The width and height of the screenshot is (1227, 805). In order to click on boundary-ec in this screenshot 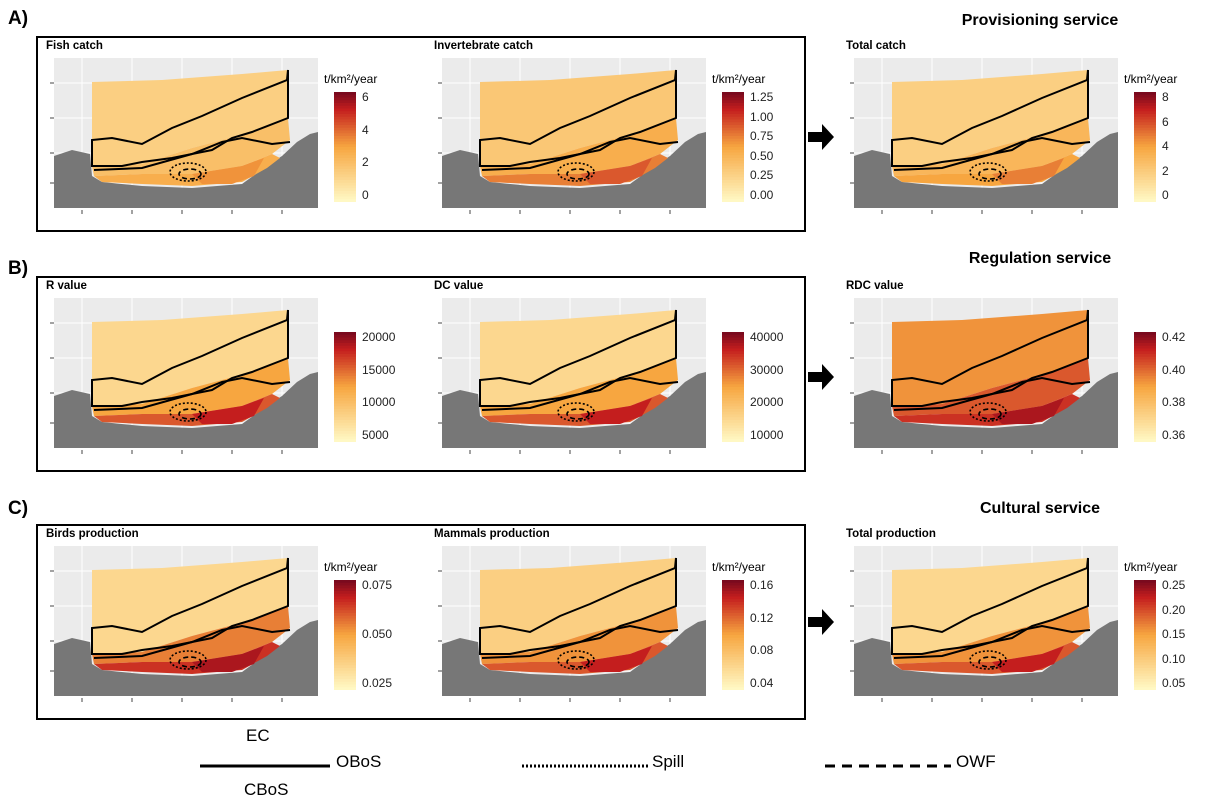, I will do `click(190, 358)`.